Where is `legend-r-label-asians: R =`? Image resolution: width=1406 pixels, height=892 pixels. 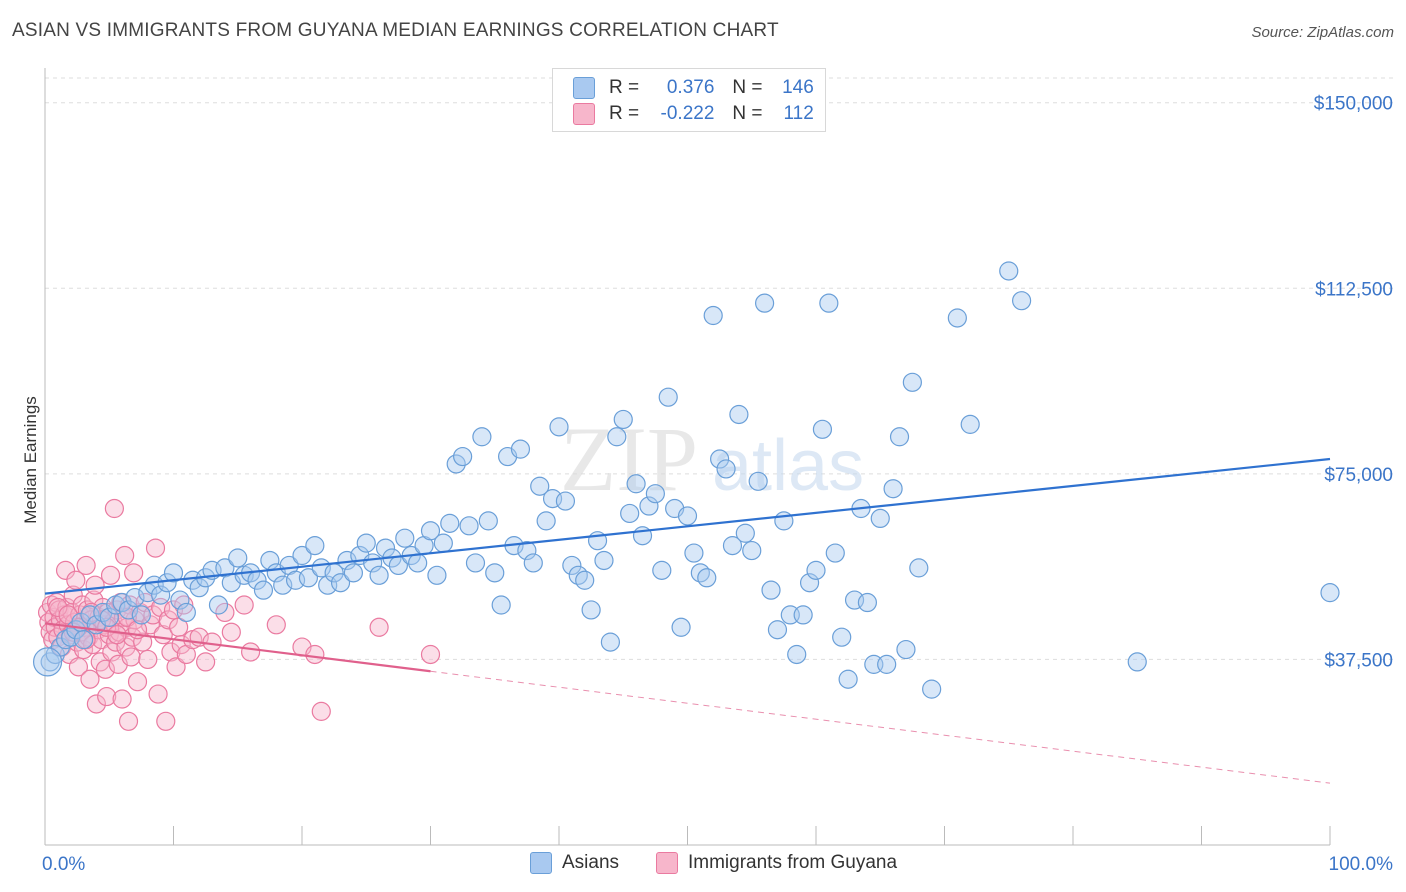 legend-r-label-asians: R = is located at coordinates (624, 88).